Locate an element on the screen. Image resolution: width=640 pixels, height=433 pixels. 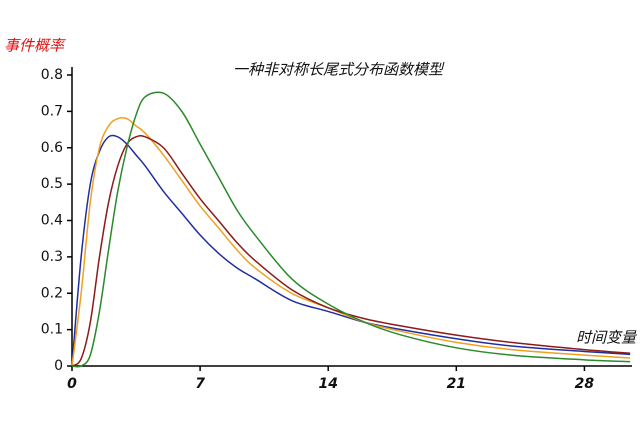
x-tick-label: 21 is located at coordinates (456, 384).